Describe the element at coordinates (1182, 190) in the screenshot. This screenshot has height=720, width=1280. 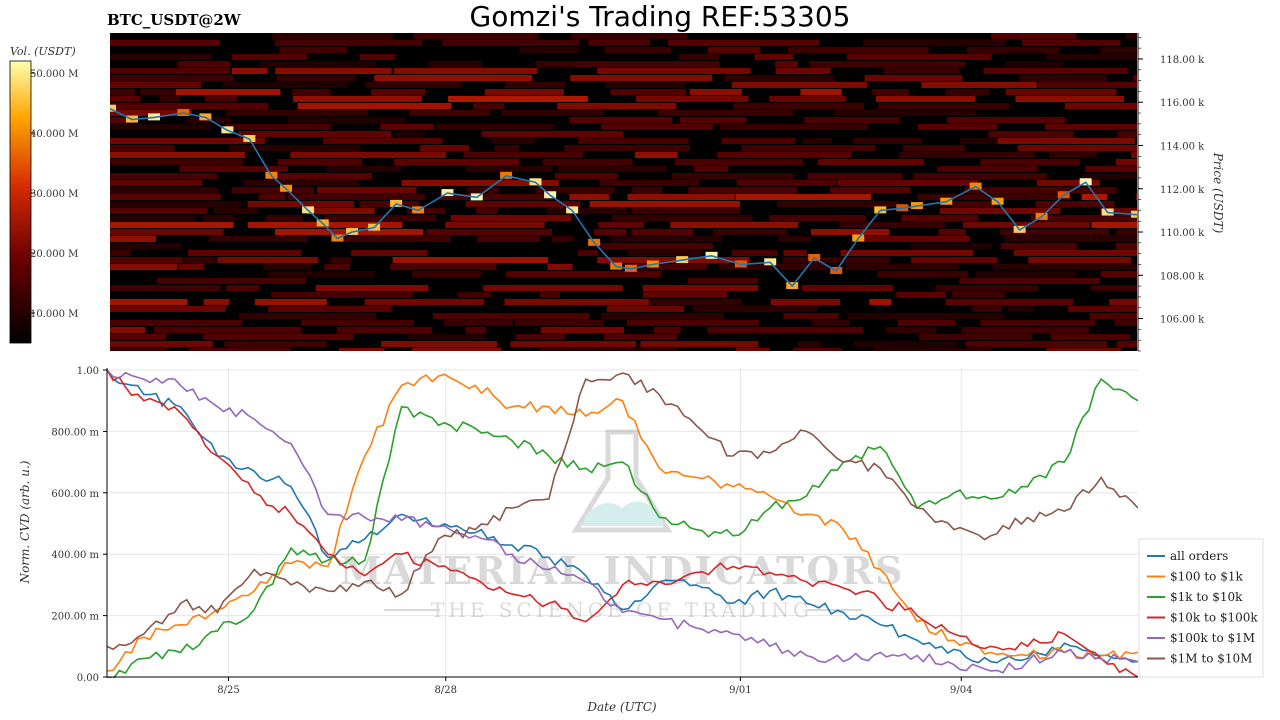
I see `price-tick-label: 112.00 k` at that location.